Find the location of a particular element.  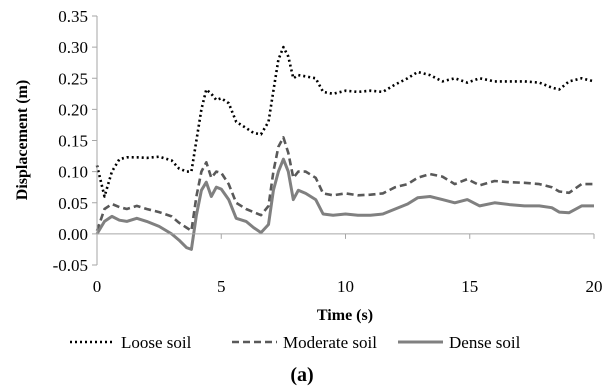

x-axis-title: Time (s) is located at coordinates (345, 315).